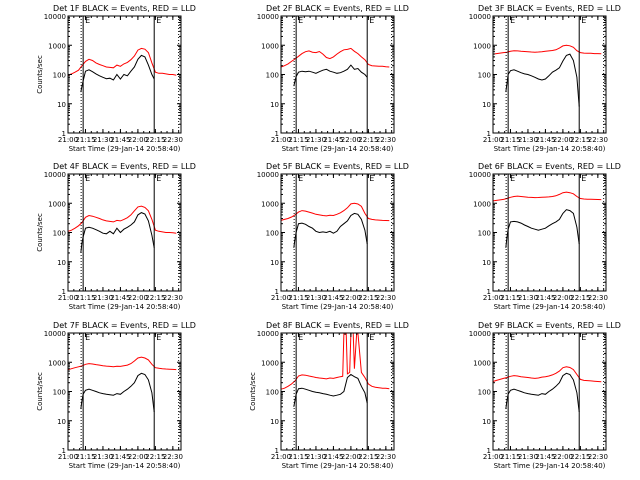 The width and height of the screenshot is (640, 480). I want to click on panel-title: Det 3F BLACK = Events, RED = LLD, so click(549, 8).